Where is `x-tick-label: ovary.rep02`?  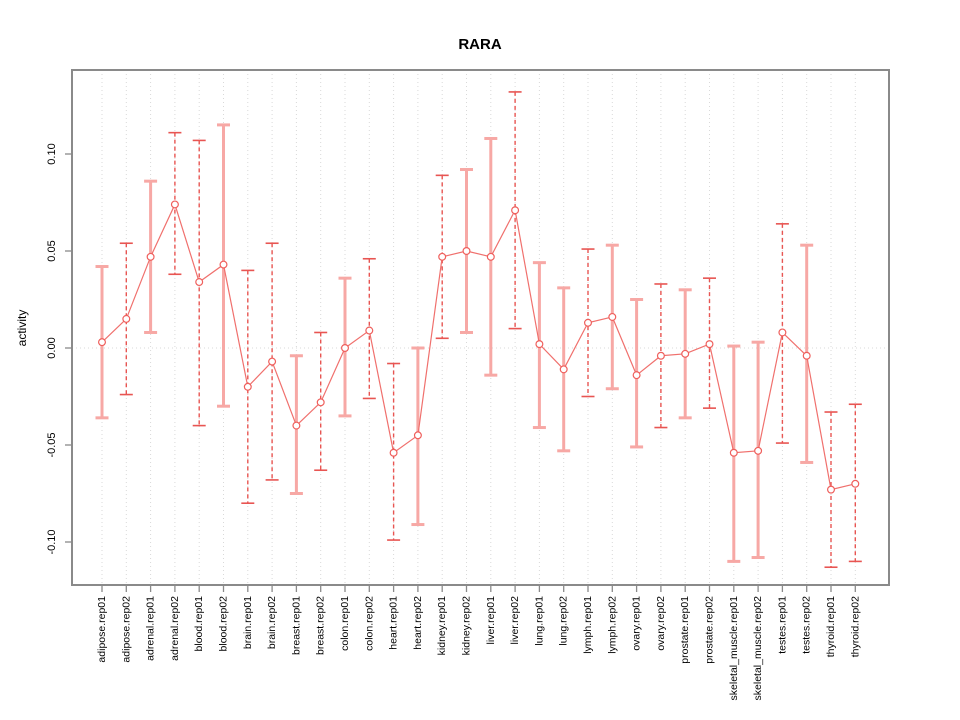
x-tick-label: ovary.rep02 is located at coordinates (661, 623).